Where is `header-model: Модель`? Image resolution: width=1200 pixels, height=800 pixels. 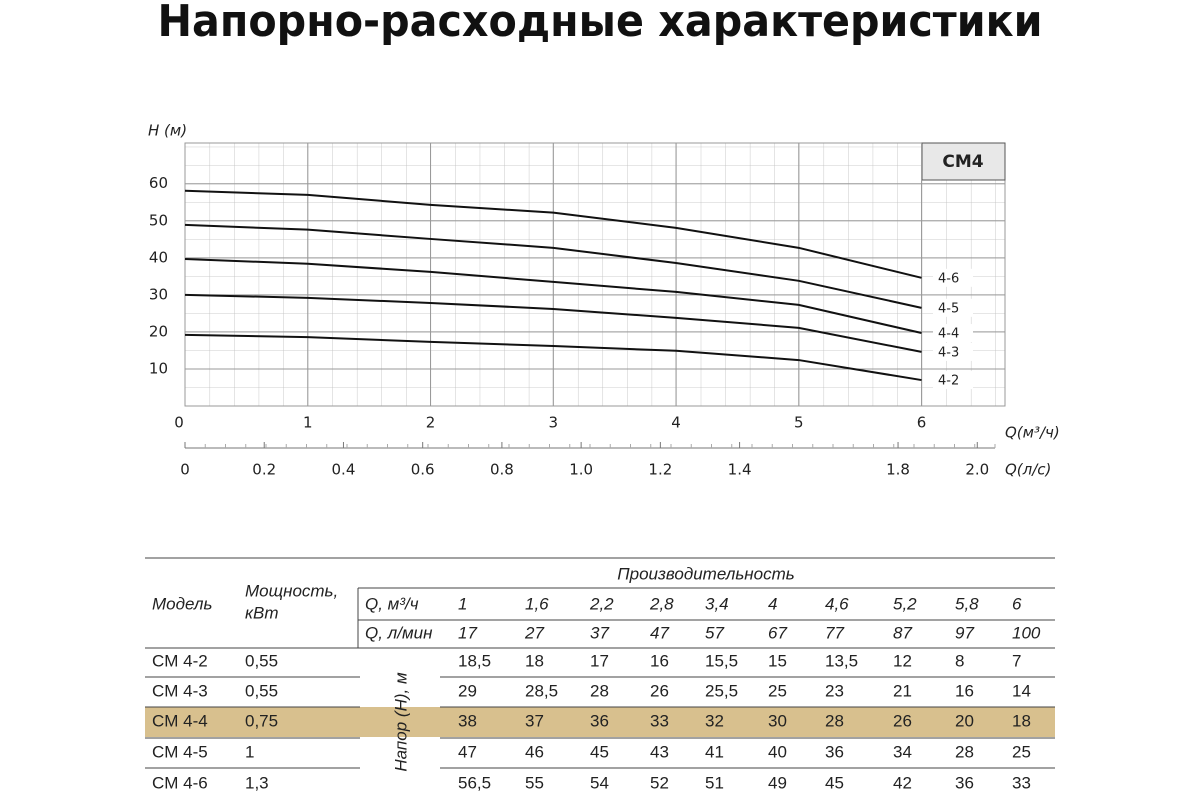 header-model: Модель is located at coordinates (182, 603).